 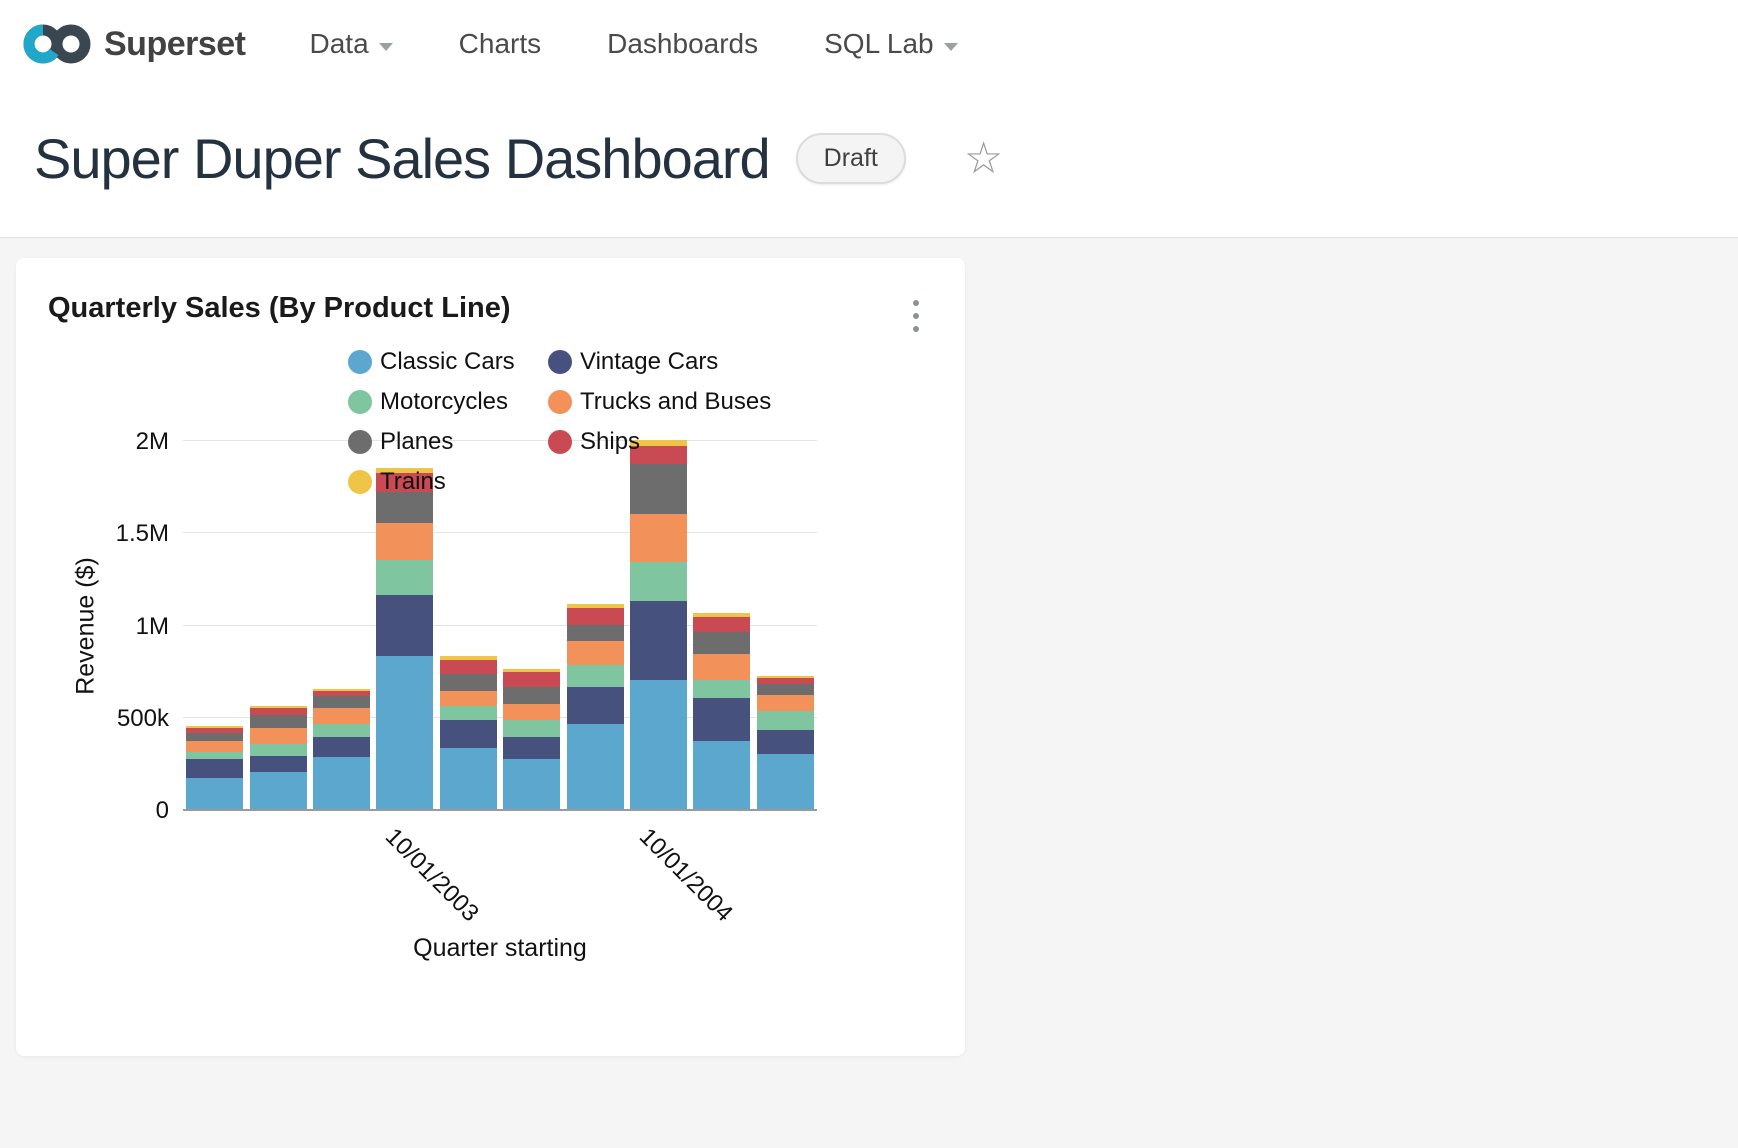 What do you see at coordinates (175, 43) in the screenshot?
I see `brand-name: Superset` at bounding box center [175, 43].